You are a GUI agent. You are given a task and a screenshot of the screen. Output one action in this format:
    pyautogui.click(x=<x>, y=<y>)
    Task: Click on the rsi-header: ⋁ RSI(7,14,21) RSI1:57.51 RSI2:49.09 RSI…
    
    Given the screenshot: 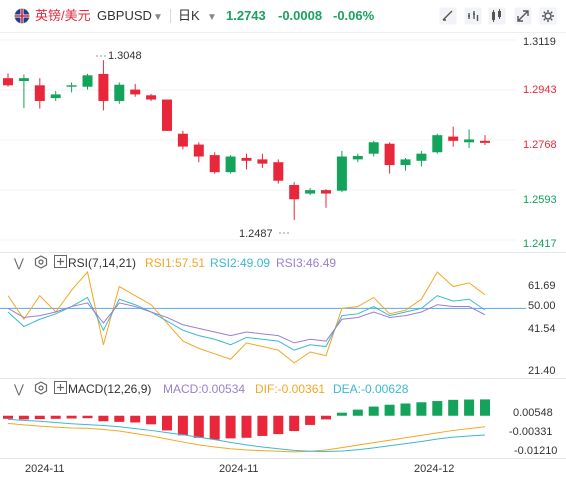 What is the action you would take?
    pyautogui.click(x=283, y=263)
    